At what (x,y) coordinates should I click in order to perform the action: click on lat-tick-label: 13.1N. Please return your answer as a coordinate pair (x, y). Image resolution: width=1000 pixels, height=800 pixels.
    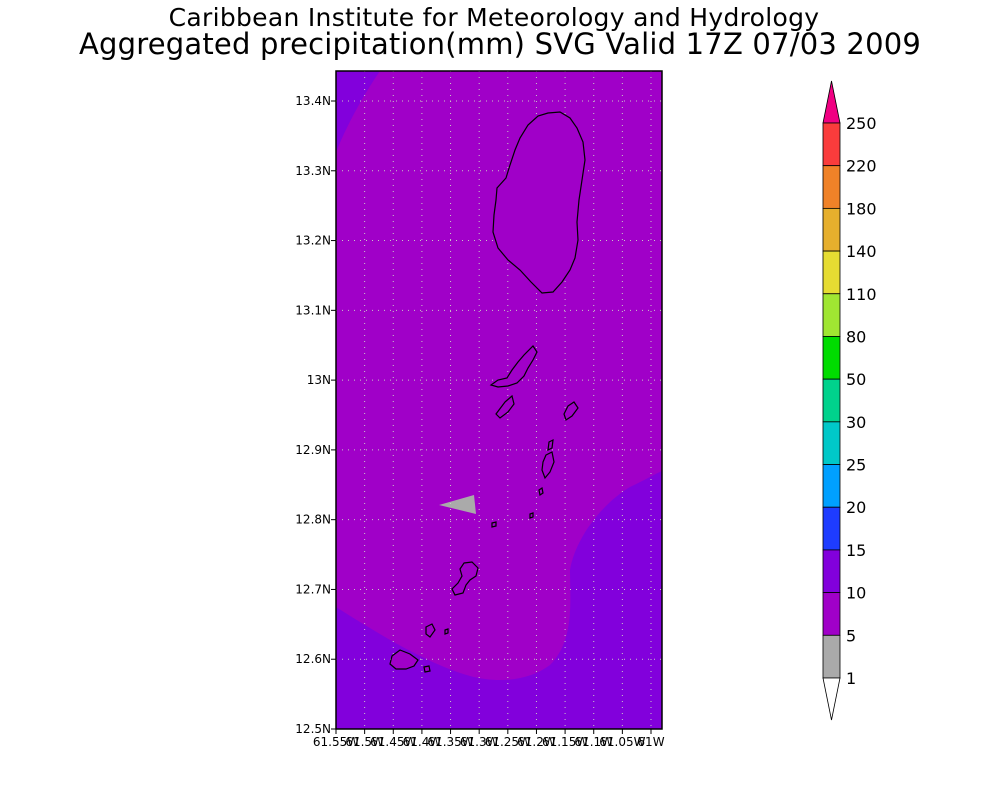
    Looking at the image, I should click on (313, 310).